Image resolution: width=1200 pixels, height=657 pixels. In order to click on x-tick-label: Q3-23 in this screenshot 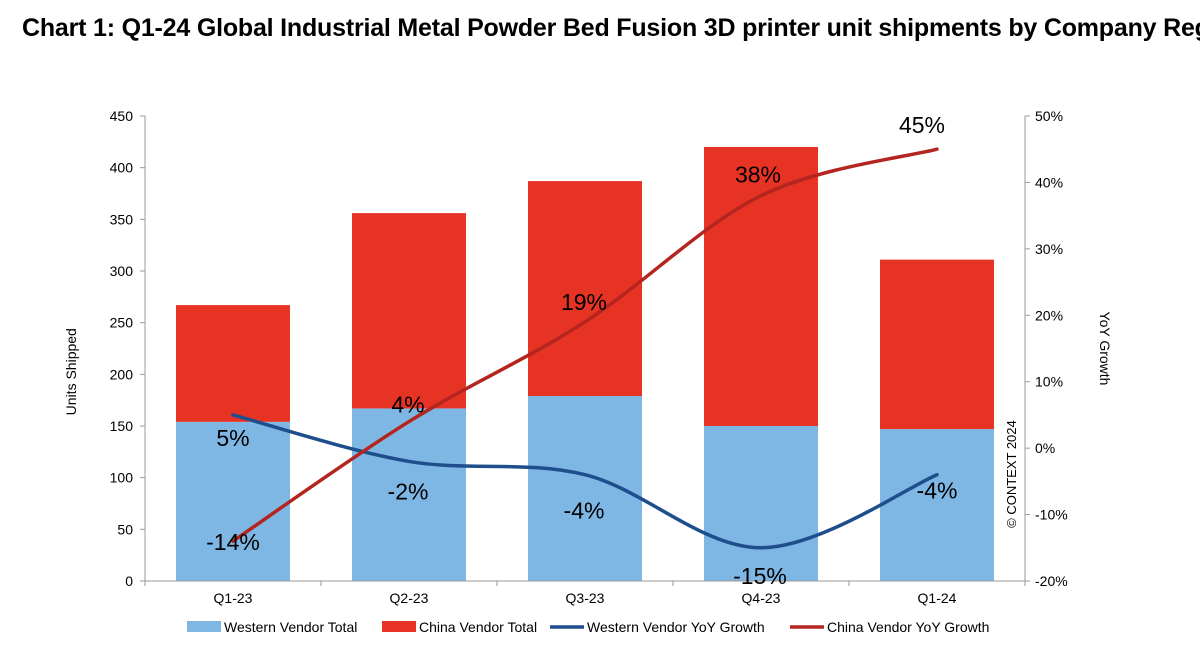, I will do `click(585, 598)`.